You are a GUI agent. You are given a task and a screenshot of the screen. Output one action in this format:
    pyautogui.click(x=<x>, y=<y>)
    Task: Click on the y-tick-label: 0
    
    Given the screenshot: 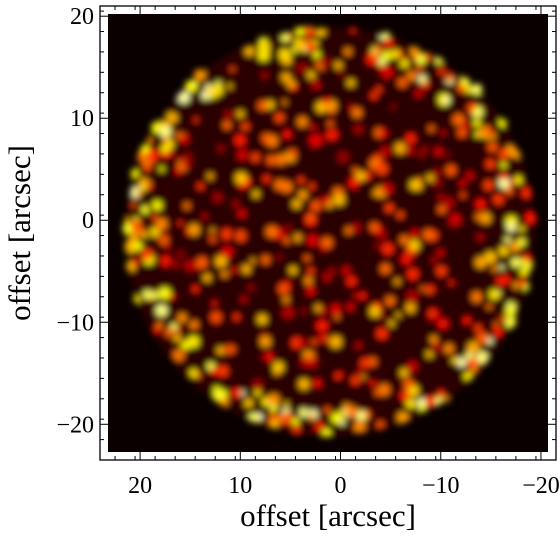 What is the action you would take?
    pyautogui.click(x=88, y=221)
    